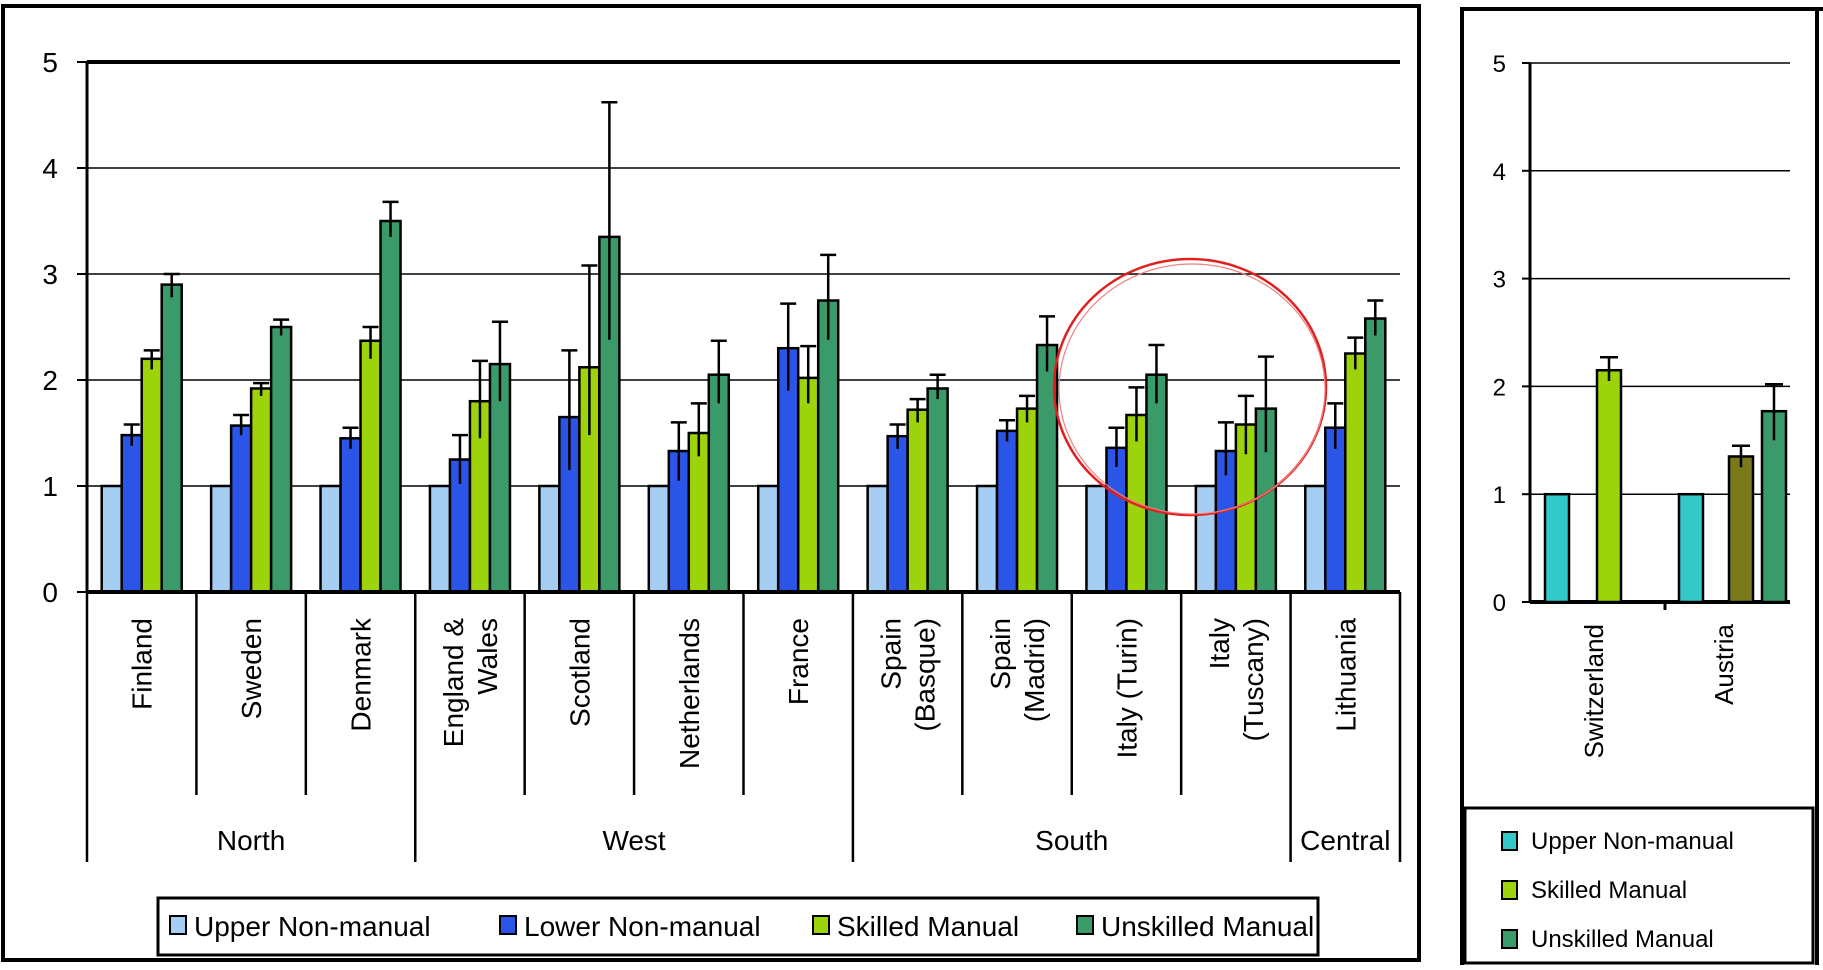 The width and height of the screenshot is (1823, 970). I want to click on legend-left, so click(738, 926).